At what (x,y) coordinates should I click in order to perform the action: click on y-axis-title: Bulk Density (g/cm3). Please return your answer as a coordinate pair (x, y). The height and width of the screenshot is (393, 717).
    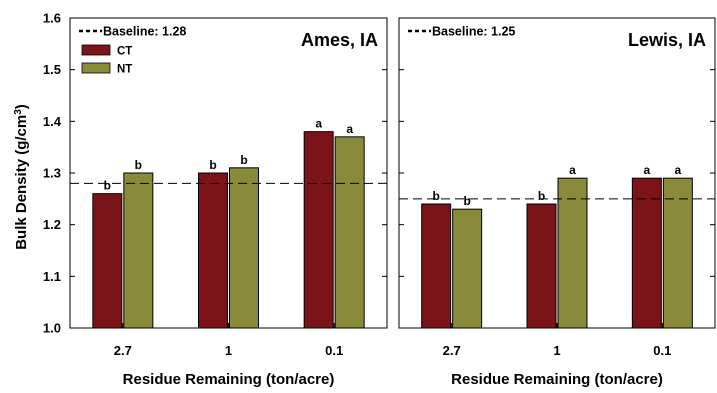
    Looking at the image, I should click on (22, 177).